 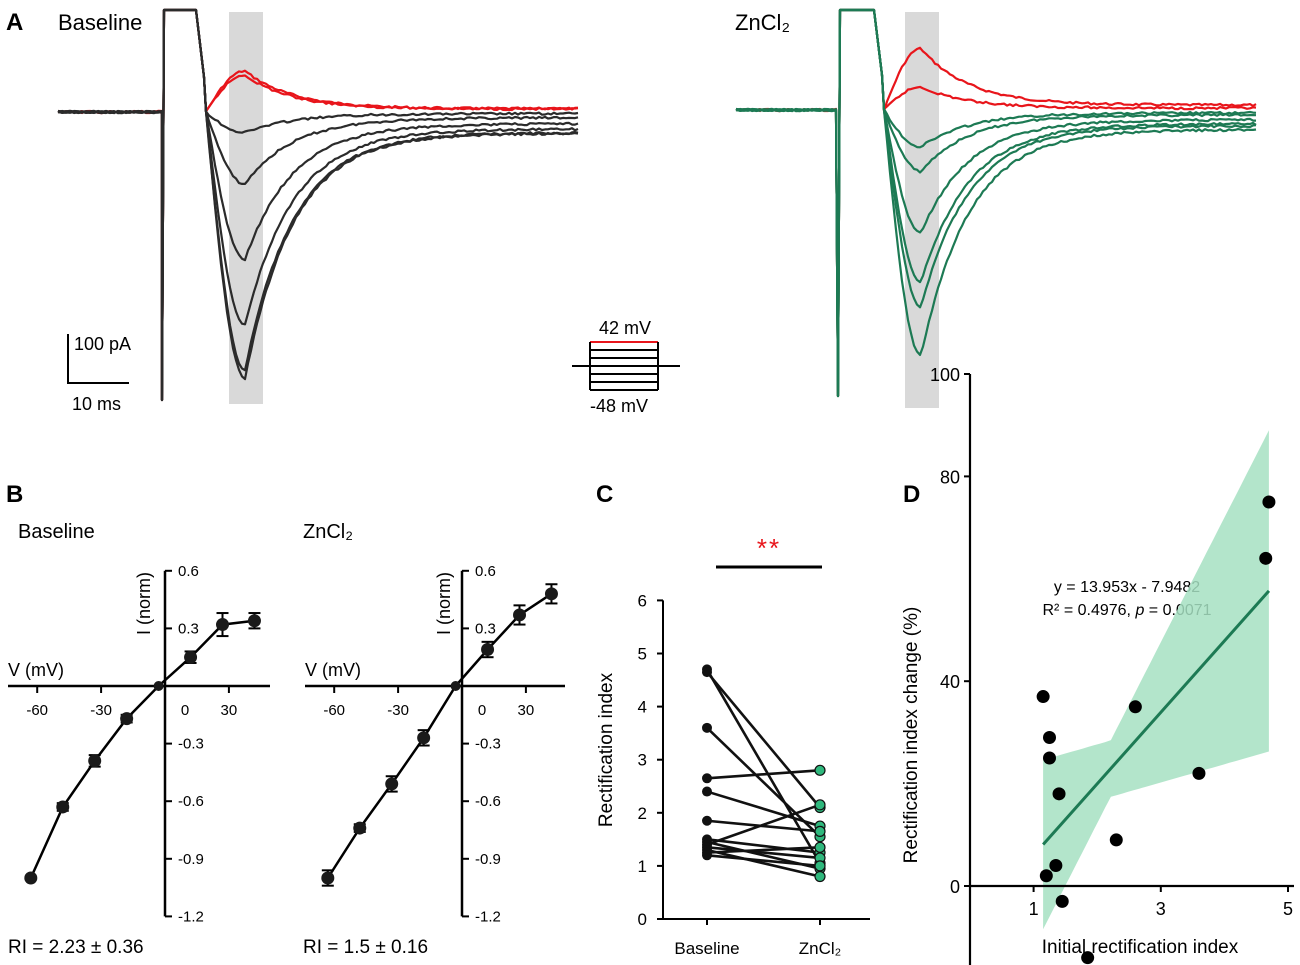 I want to click on d-xtick-label: 3, so click(x=1161, y=909).